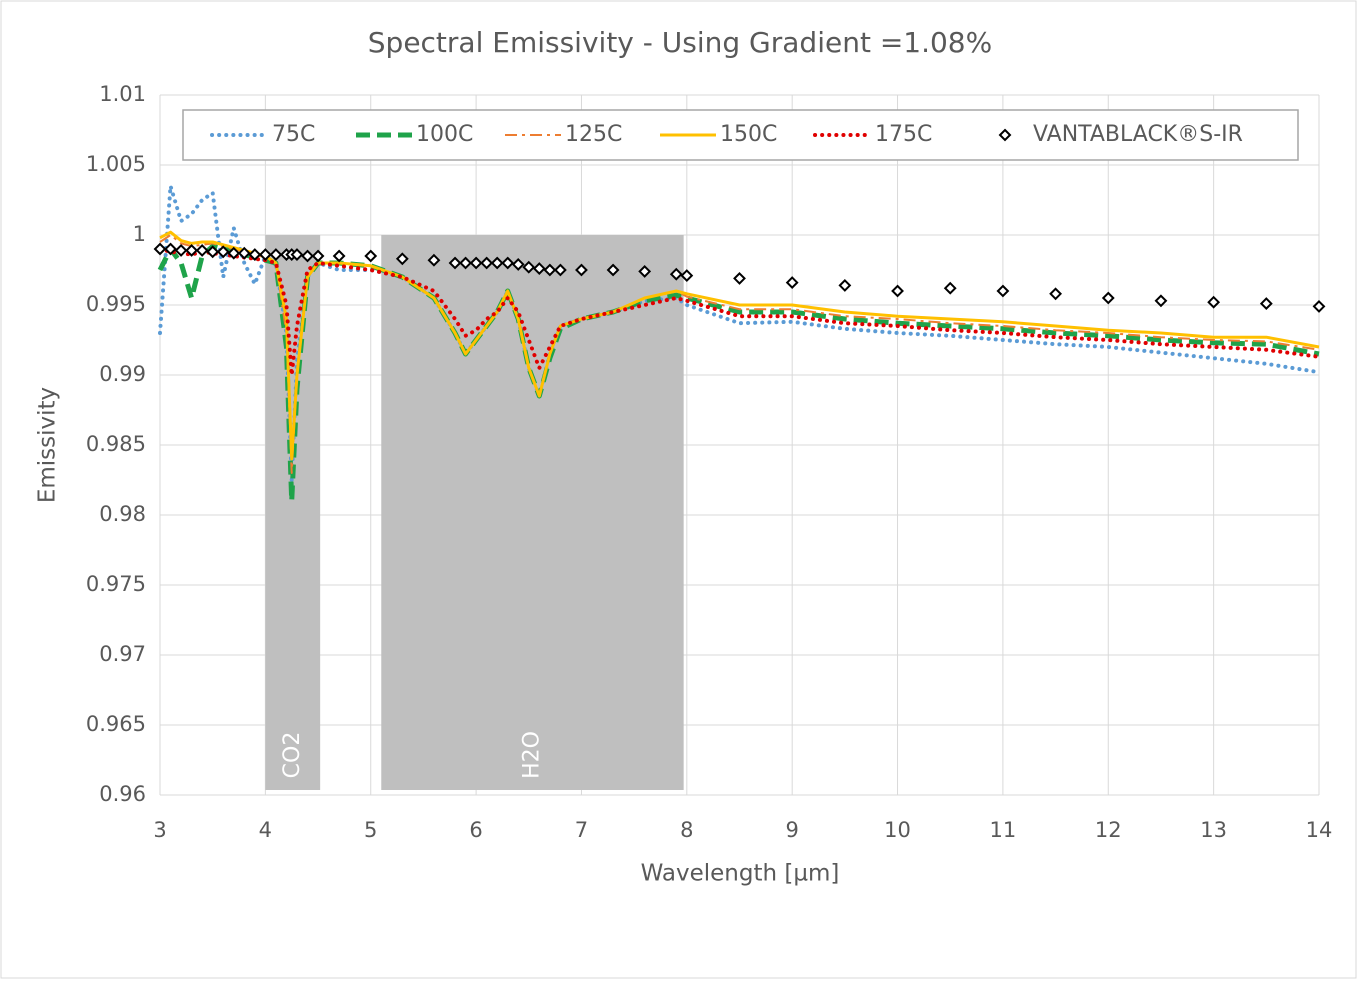 This screenshot has height=984, width=1358. I want to click on y-tick-label: 0.965, so click(116, 724).